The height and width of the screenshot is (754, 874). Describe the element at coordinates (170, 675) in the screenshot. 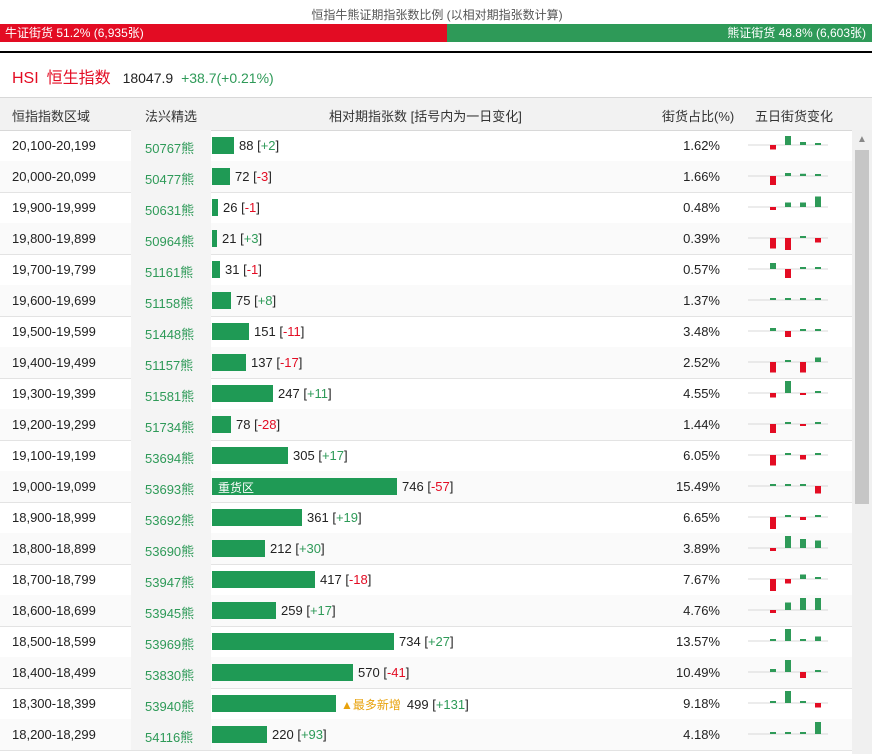

I see `row-code-link: 53830熊` at that location.